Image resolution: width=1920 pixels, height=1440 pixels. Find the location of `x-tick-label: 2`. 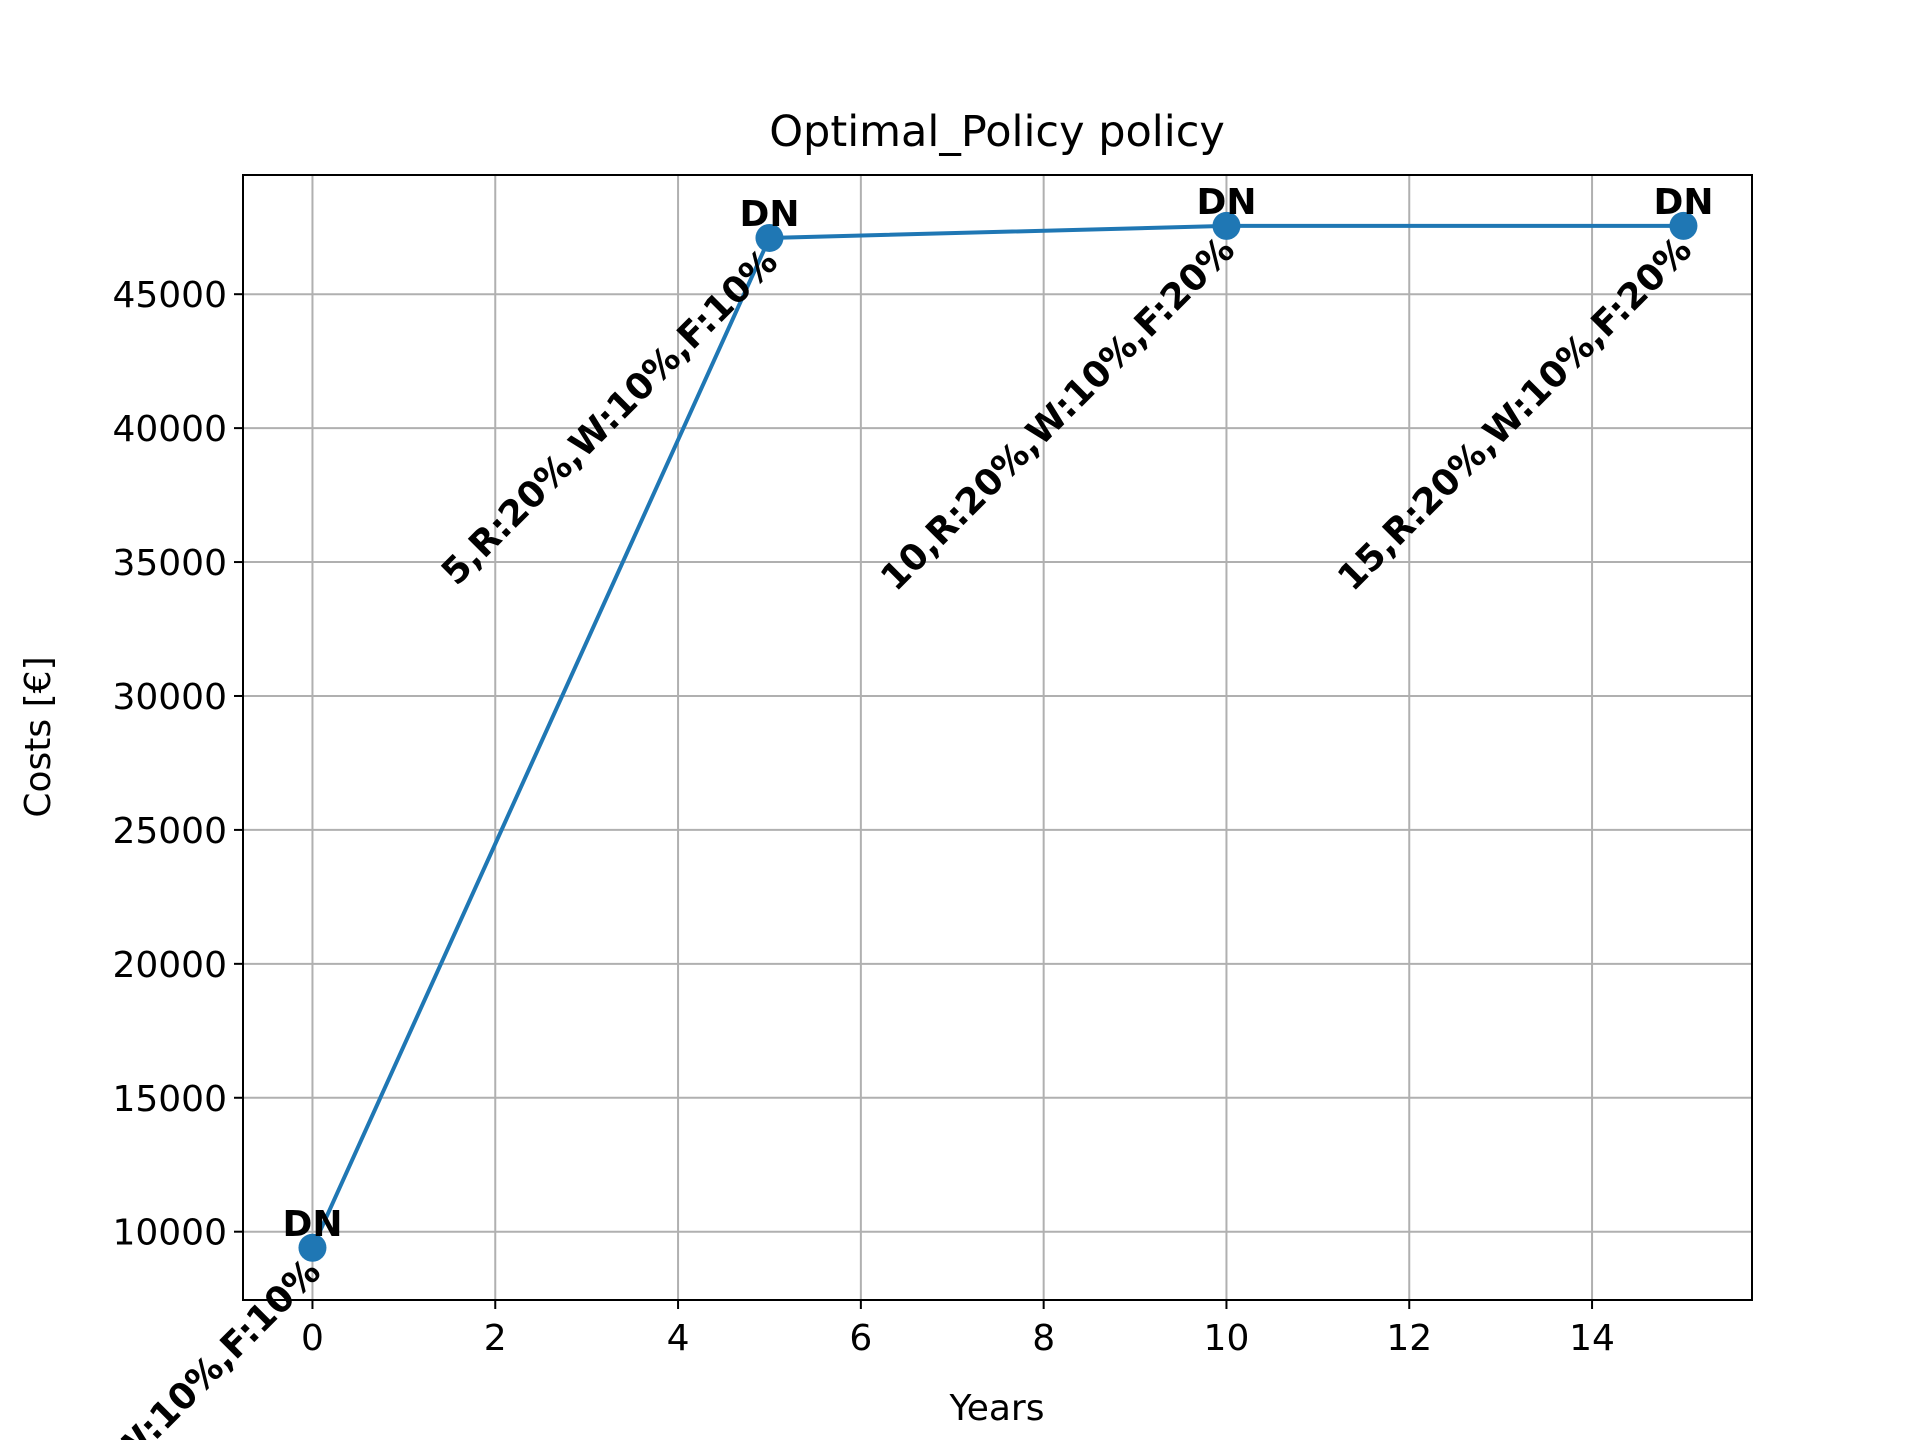

x-tick-label: 2 is located at coordinates (495, 1338).